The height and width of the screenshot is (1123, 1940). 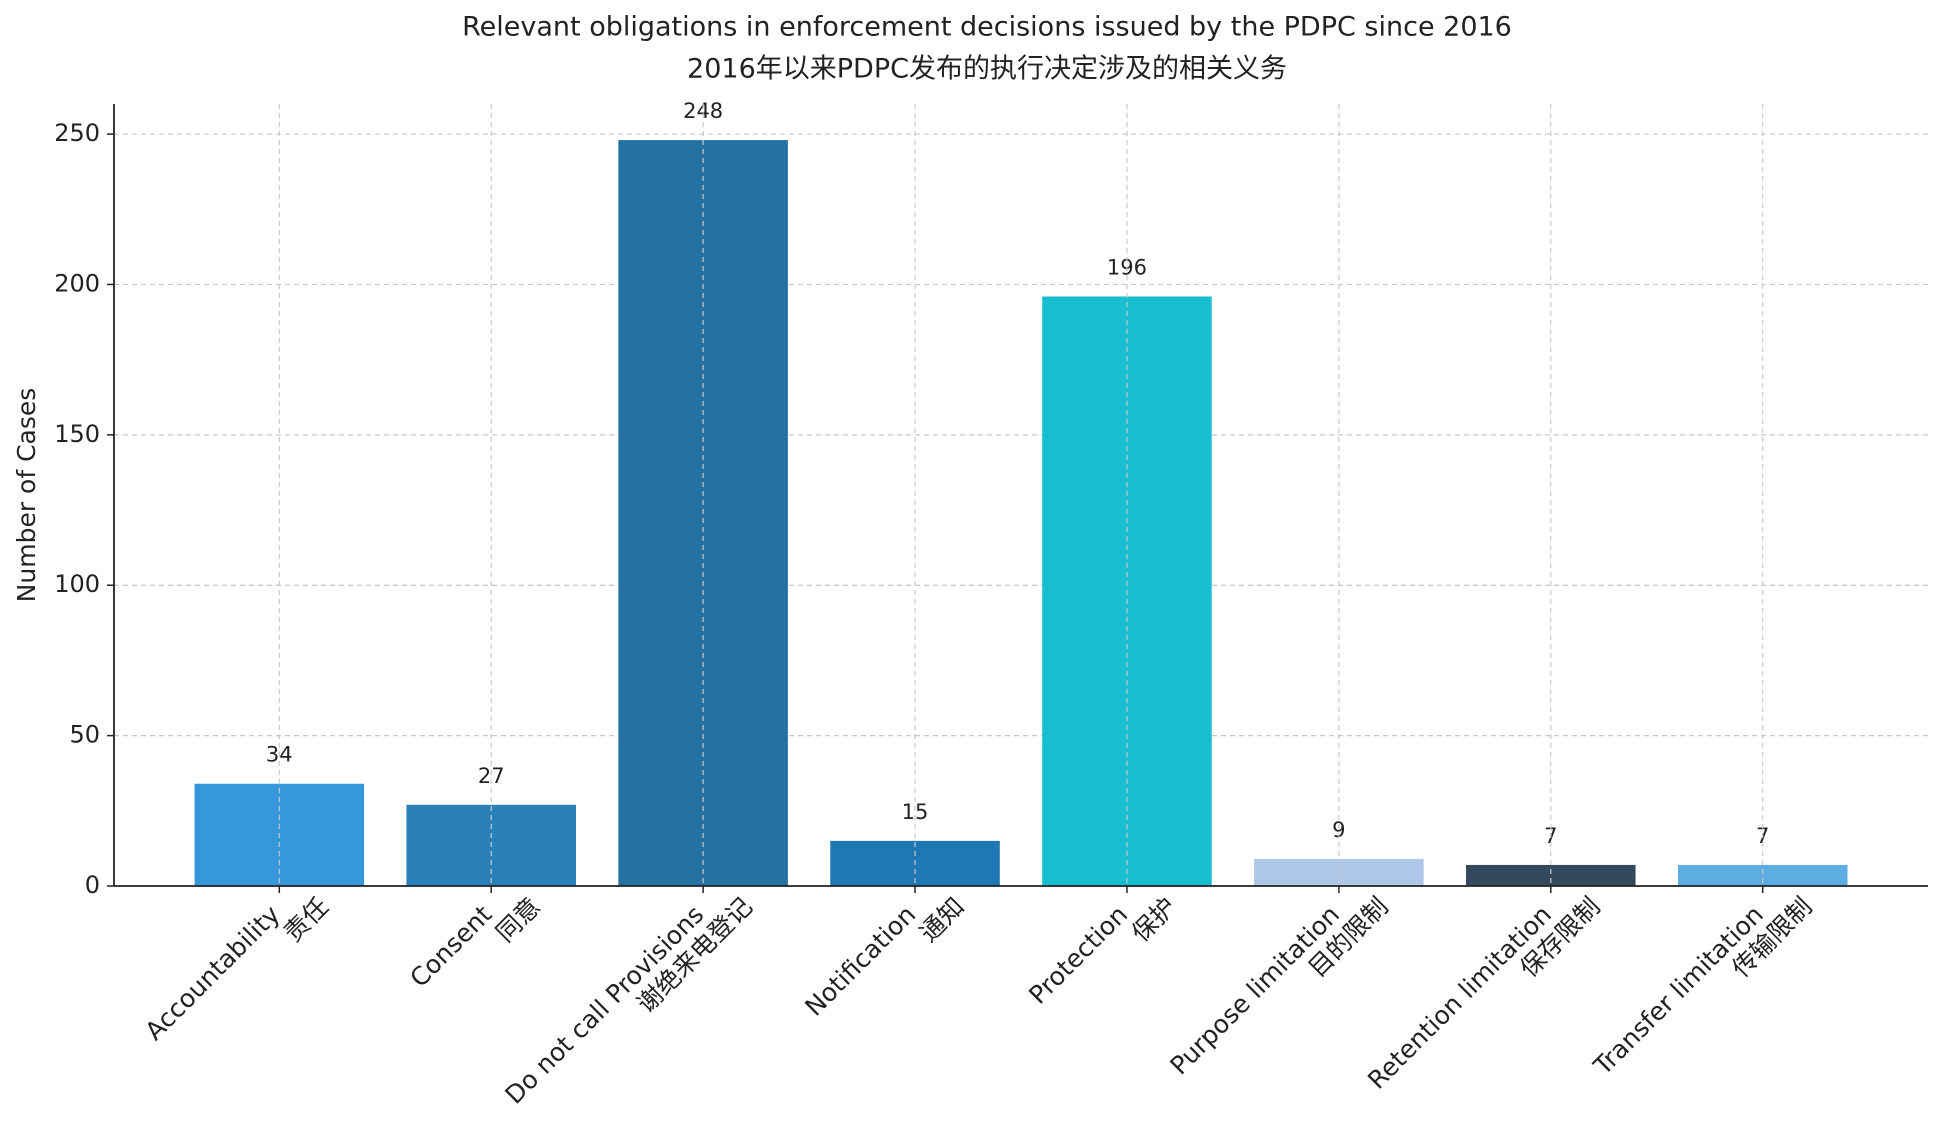 I want to click on chart-subtitle: 2016年以来PDPC发布的执行决定涉及的相关义务, so click(x=987, y=69).